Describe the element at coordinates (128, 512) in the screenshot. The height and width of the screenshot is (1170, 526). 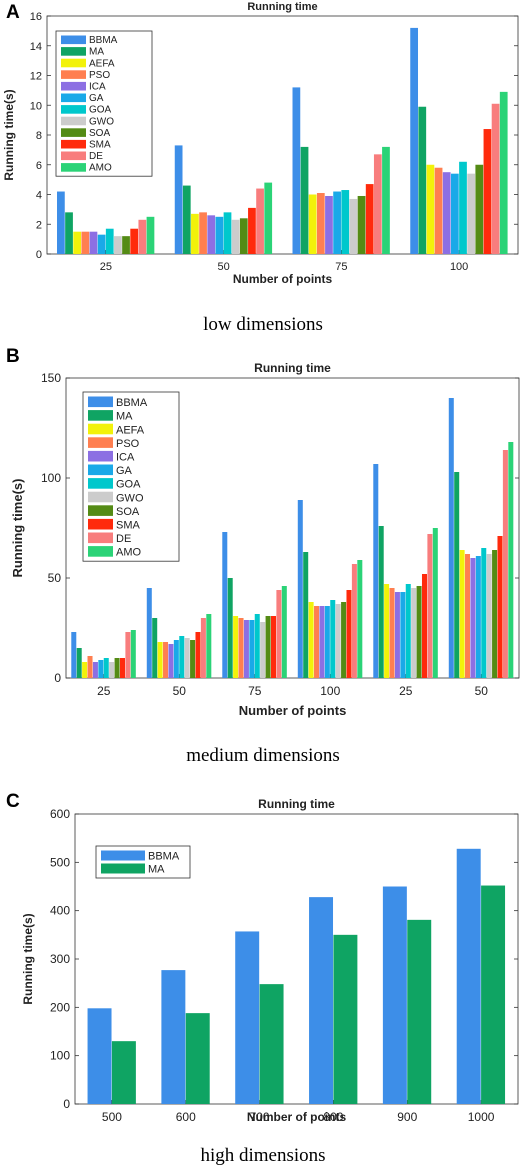
I see `legend-label-soa: SOA` at that location.